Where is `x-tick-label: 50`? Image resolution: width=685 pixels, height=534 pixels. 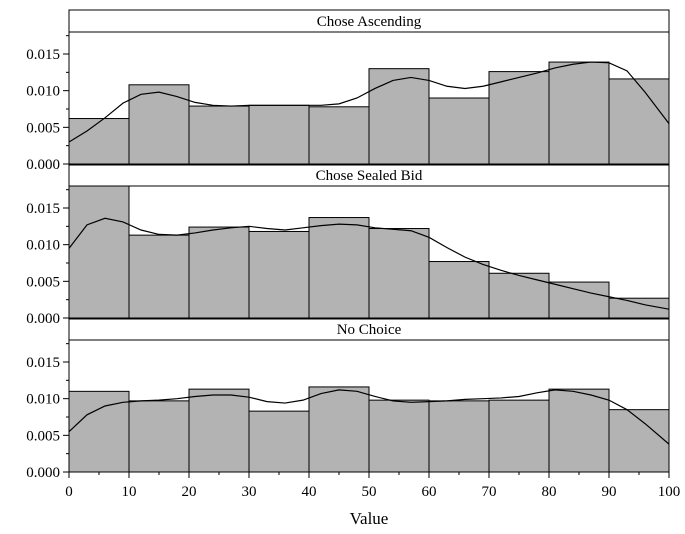 x-tick-label: 50 is located at coordinates (369, 492).